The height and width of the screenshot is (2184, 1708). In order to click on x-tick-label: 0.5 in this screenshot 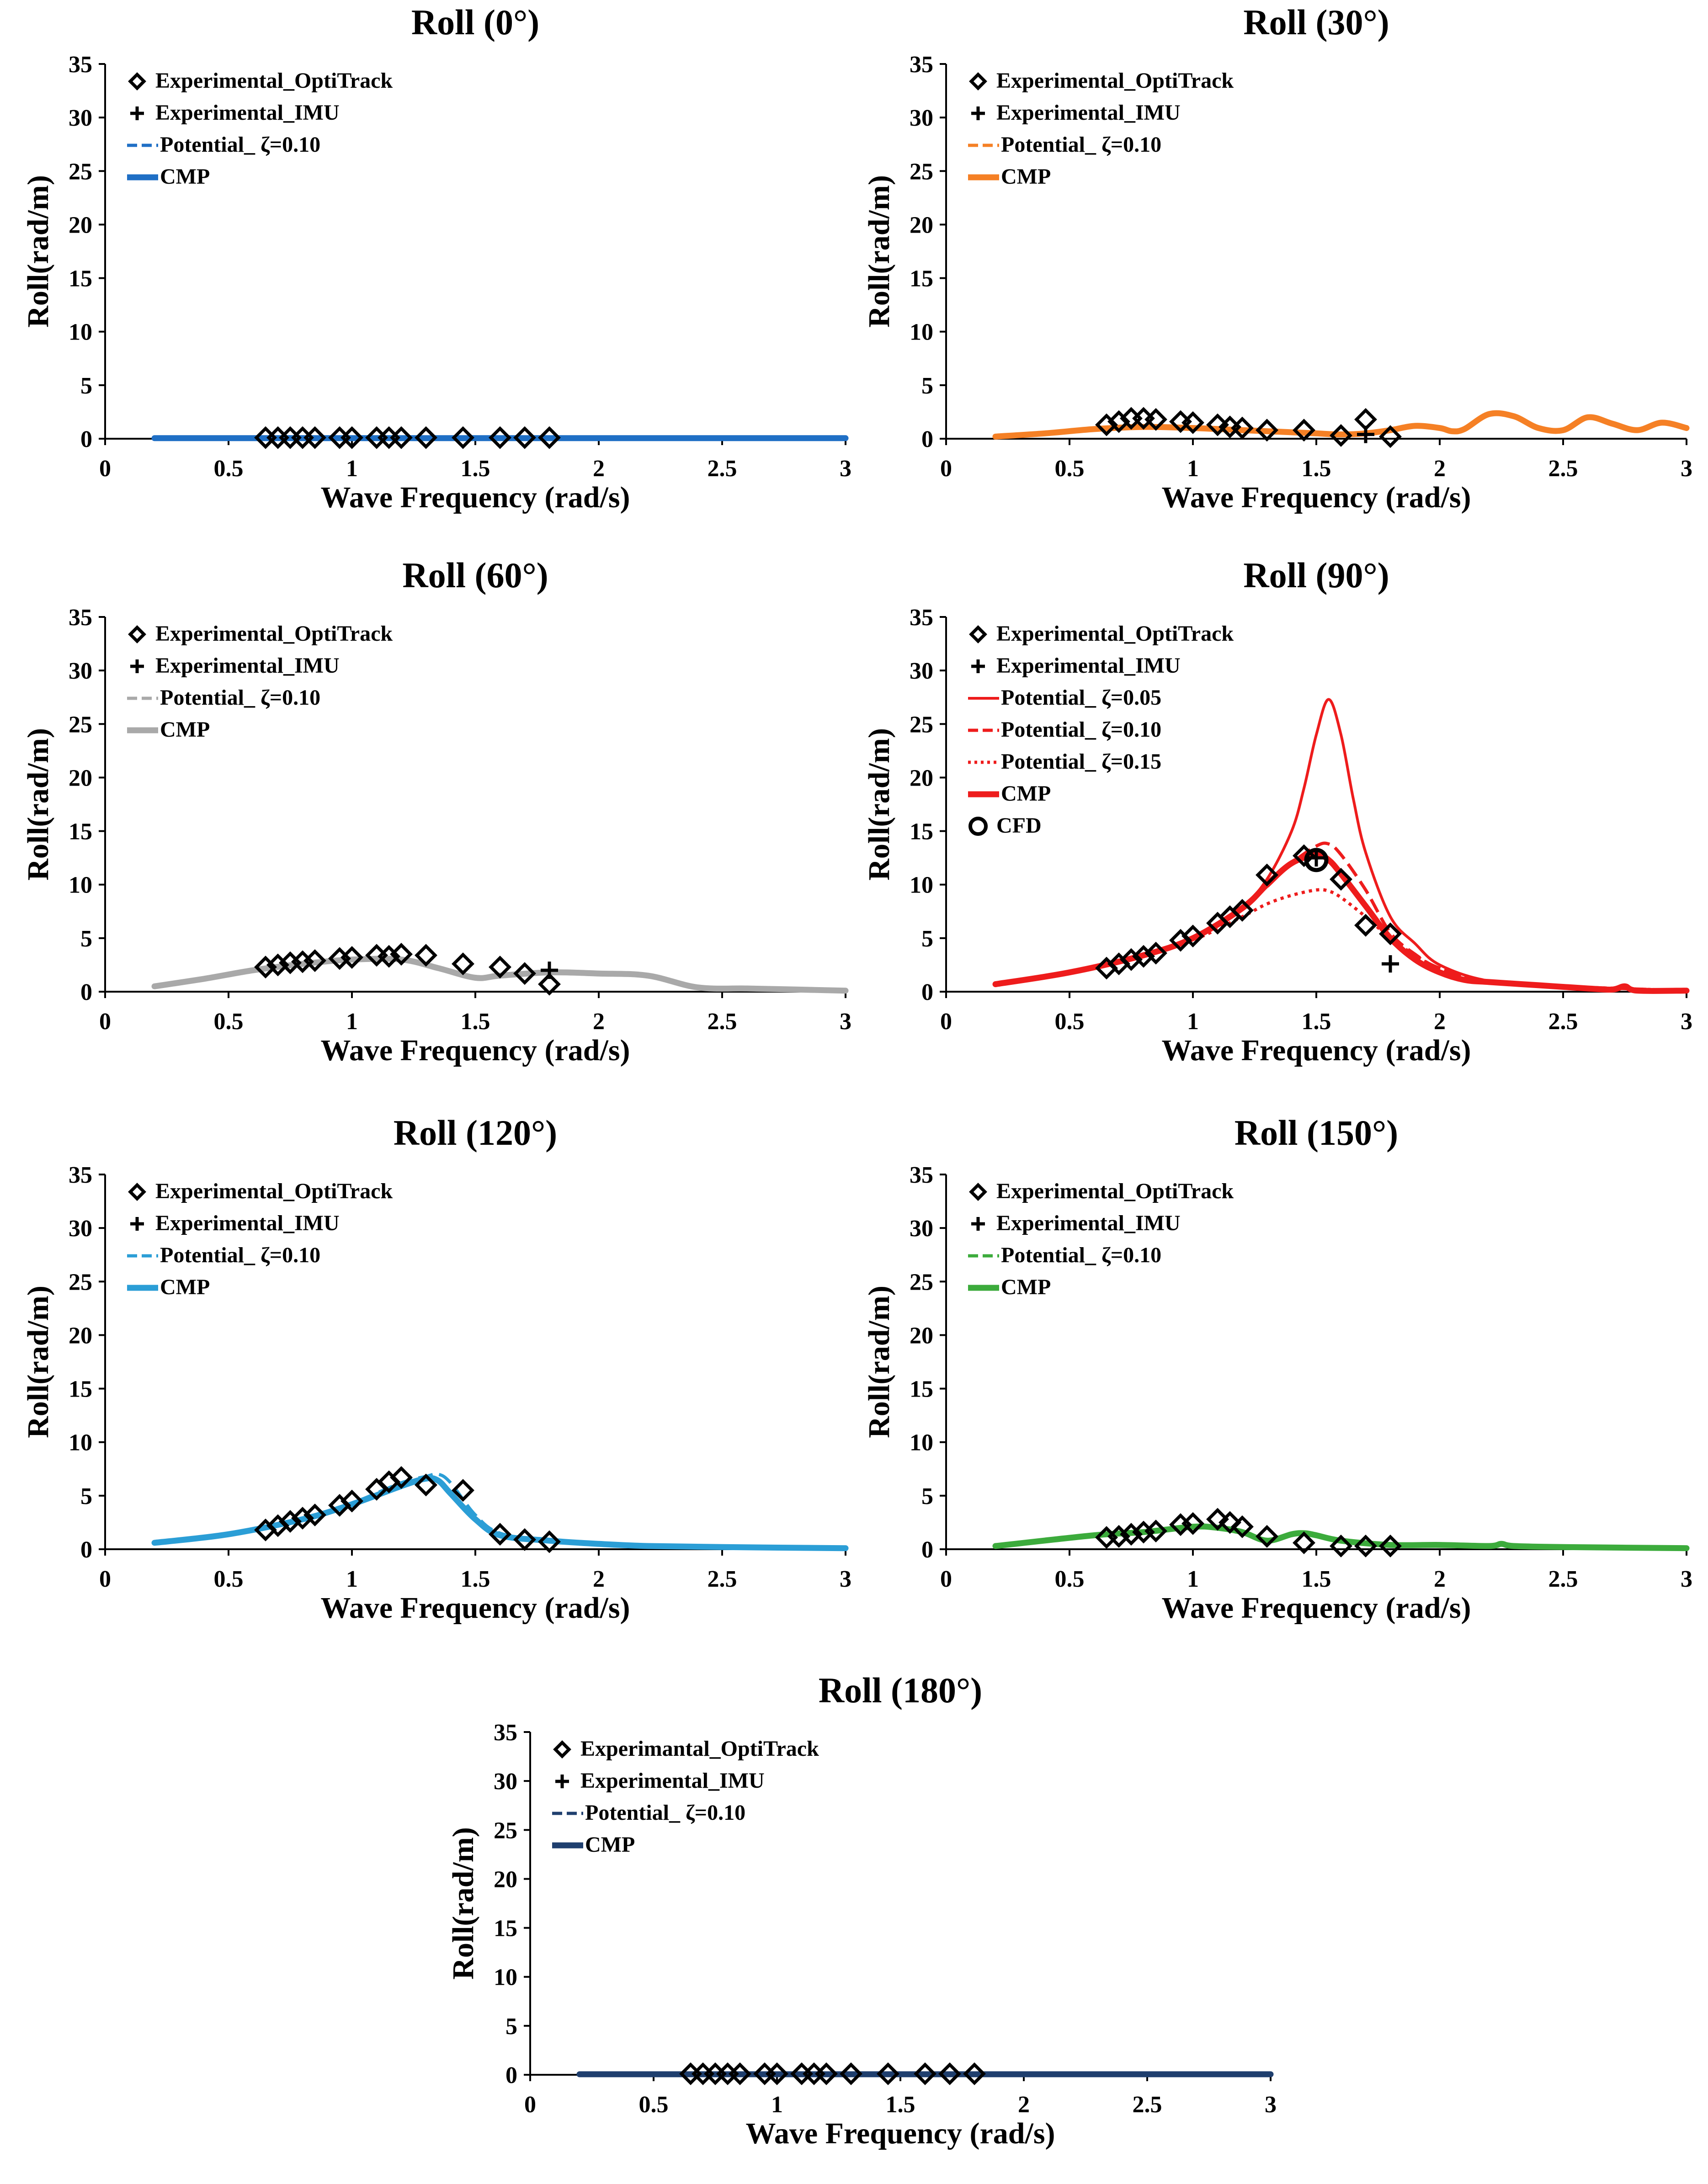, I will do `click(1070, 469)`.